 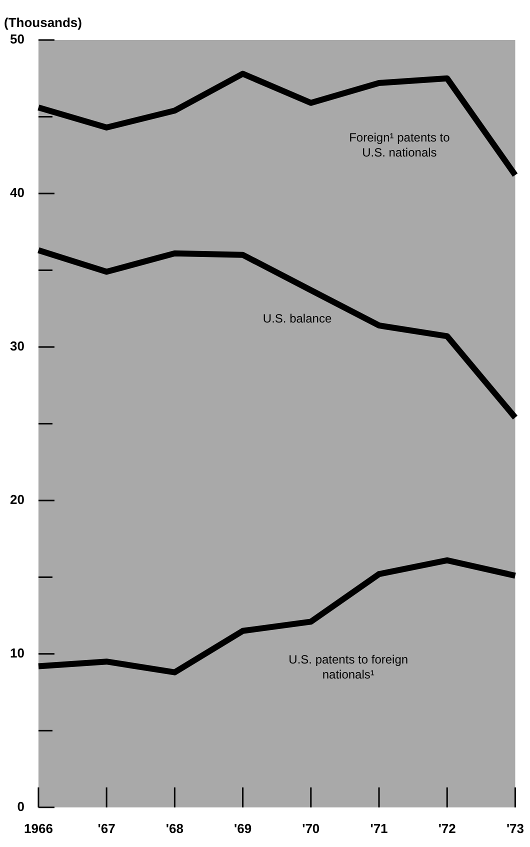 What do you see at coordinates (17, 500) in the screenshot?
I see `y-tick-label: 20` at bounding box center [17, 500].